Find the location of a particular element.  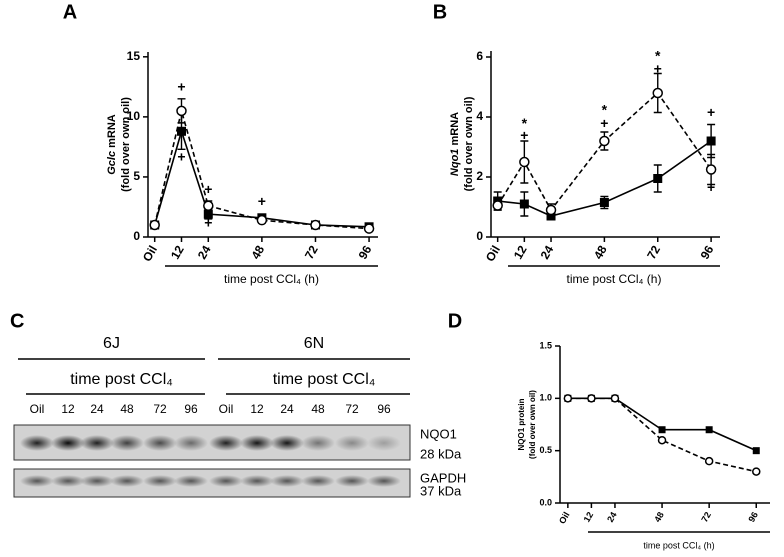

y-tick-label: 0.5 is located at coordinates (545, 450).